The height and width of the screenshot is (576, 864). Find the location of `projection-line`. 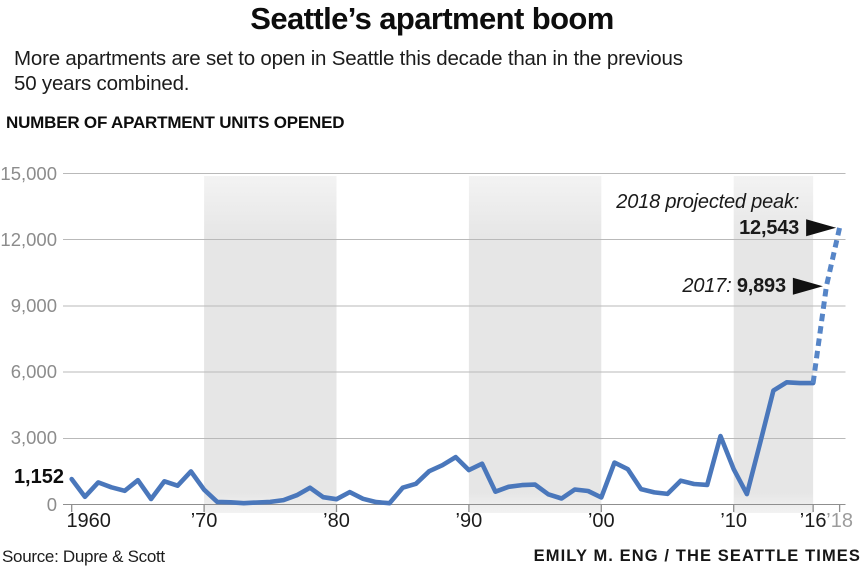

projection-line is located at coordinates (826, 305).